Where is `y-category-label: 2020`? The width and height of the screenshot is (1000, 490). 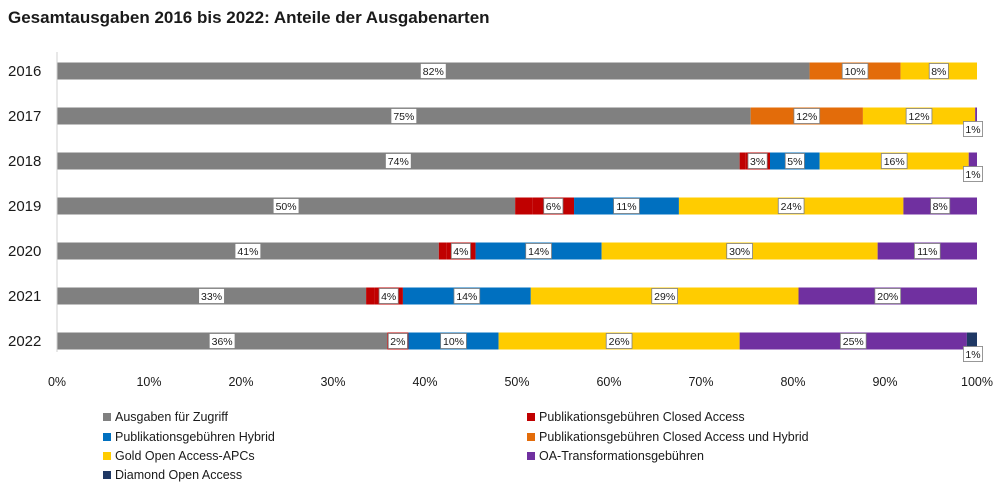 y-category-label: 2020 is located at coordinates (24, 251).